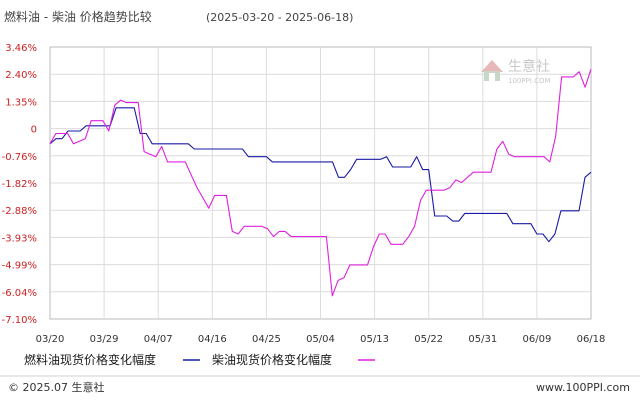 Image resolution: width=640 pixels, height=400 pixels. I want to click on x-tick-label: 04/07, so click(158, 339).